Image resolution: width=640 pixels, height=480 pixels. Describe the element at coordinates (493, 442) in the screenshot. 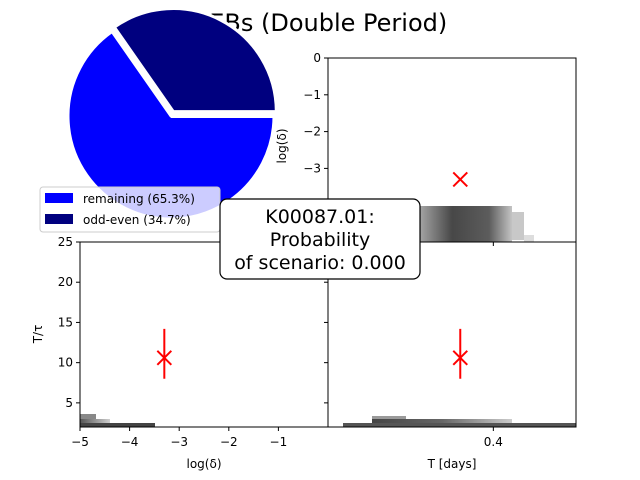

I see `bottom-right-xtick-label: 0.4` at that location.